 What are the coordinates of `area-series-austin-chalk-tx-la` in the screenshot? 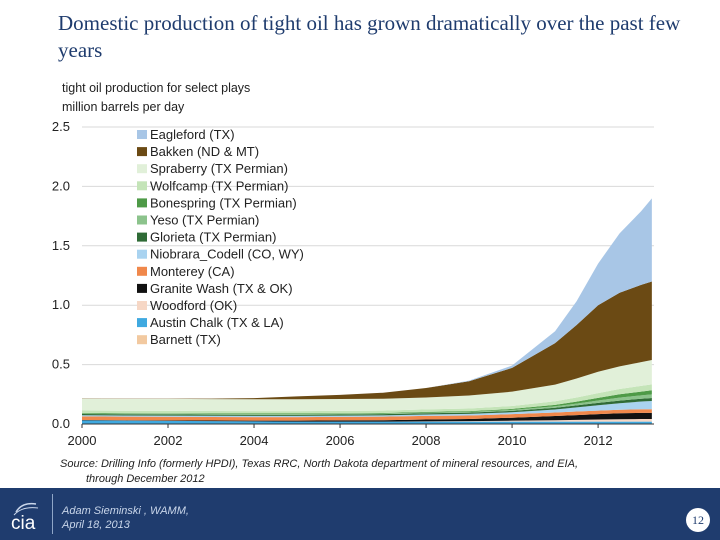 It's located at (367, 422).